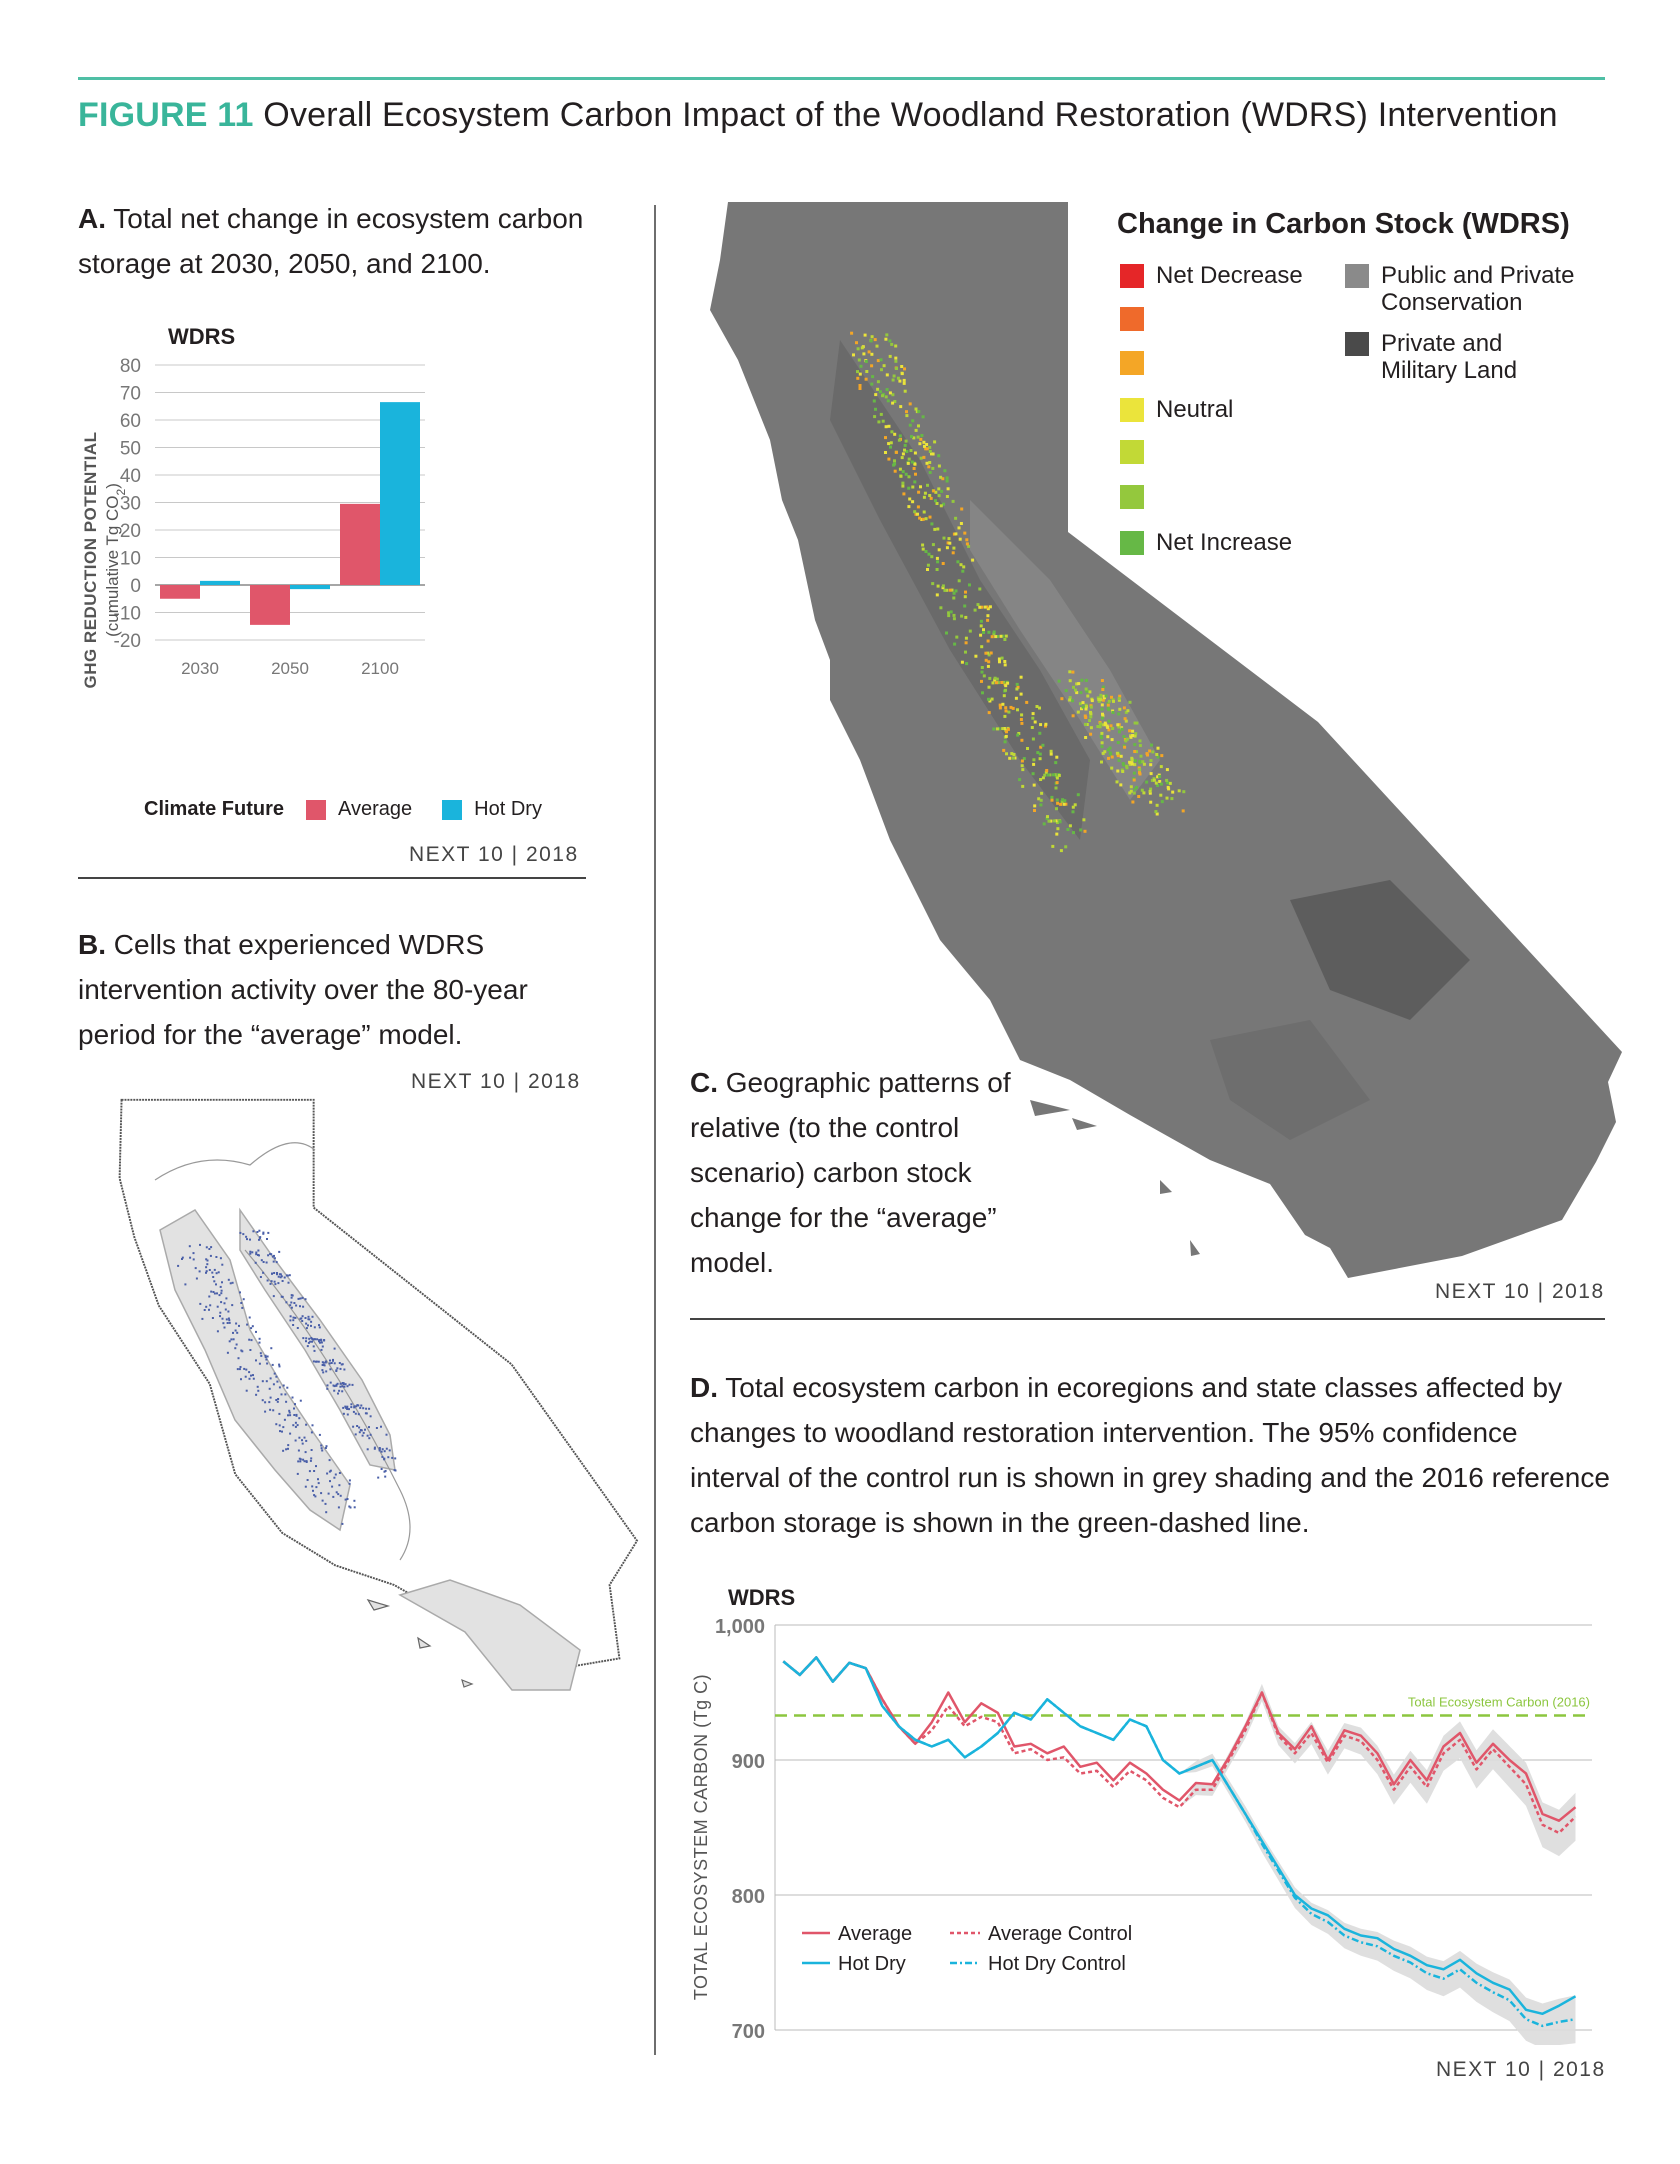 The image size is (1680, 2164). Describe the element at coordinates (1138, 318) in the screenshot. I see `legend-scale-item` at that location.